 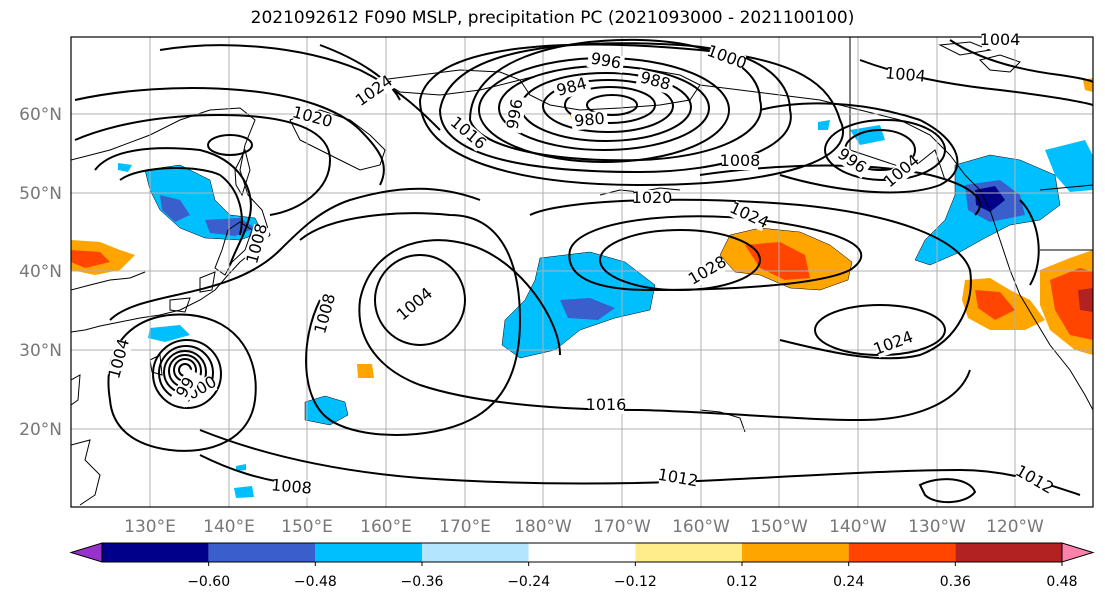 What do you see at coordinates (779, 527) in the screenshot?
I see `longitude-label: 150°W` at bounding box center [779, 527].